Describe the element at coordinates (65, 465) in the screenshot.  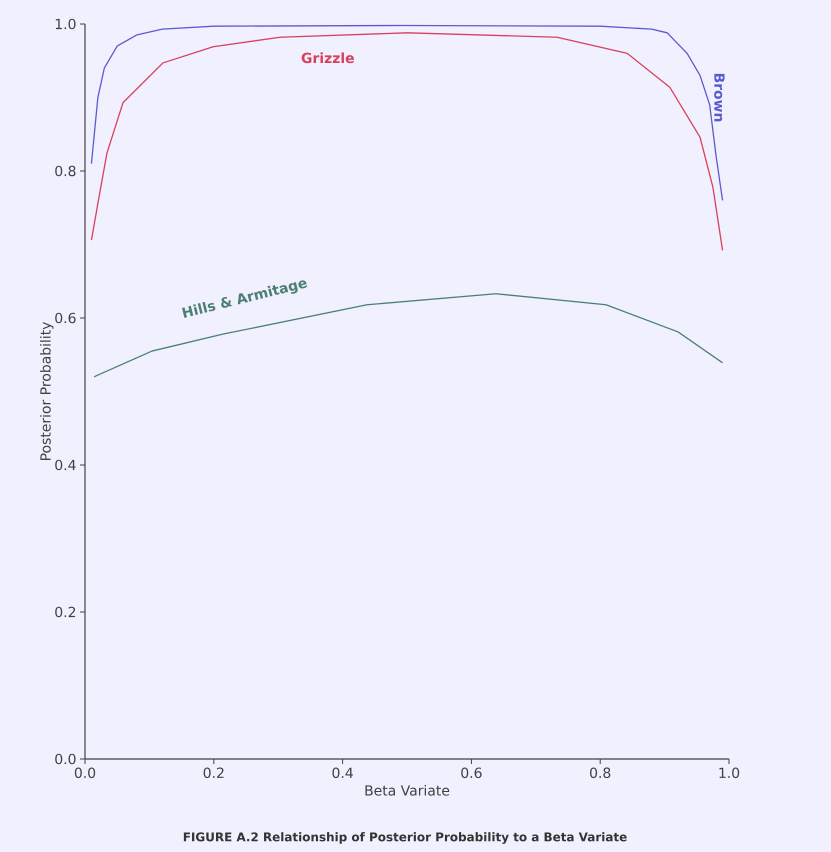
I see `y-tick-label: 0.4` at that location.